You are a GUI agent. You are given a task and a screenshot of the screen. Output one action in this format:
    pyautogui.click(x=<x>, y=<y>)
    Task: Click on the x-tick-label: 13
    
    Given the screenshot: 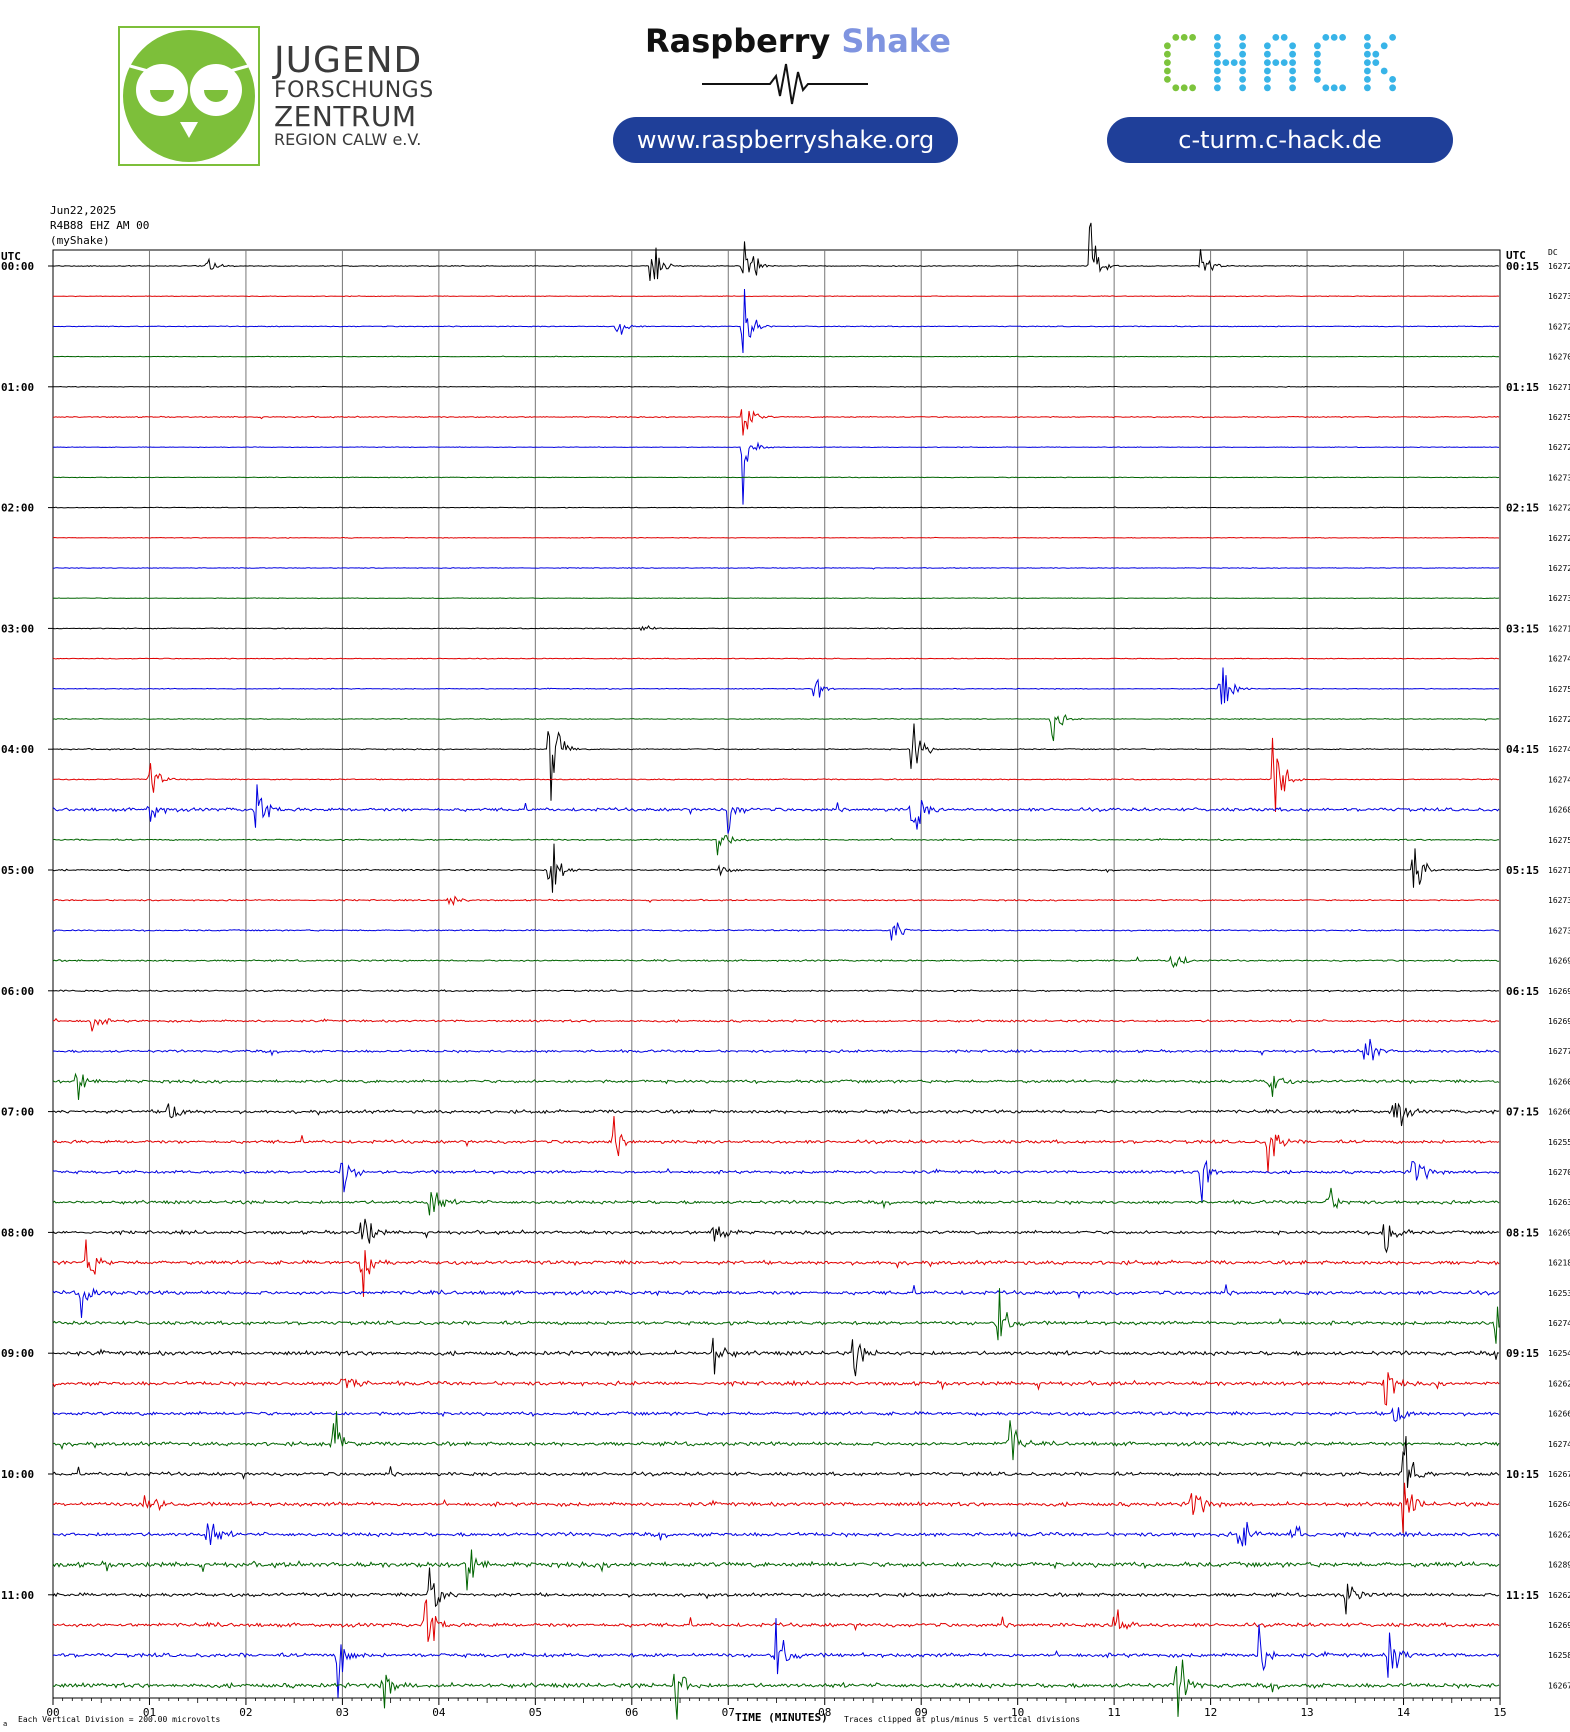 What is the action you would take?
    pyautogui.click(x=1306, y=1712)
    